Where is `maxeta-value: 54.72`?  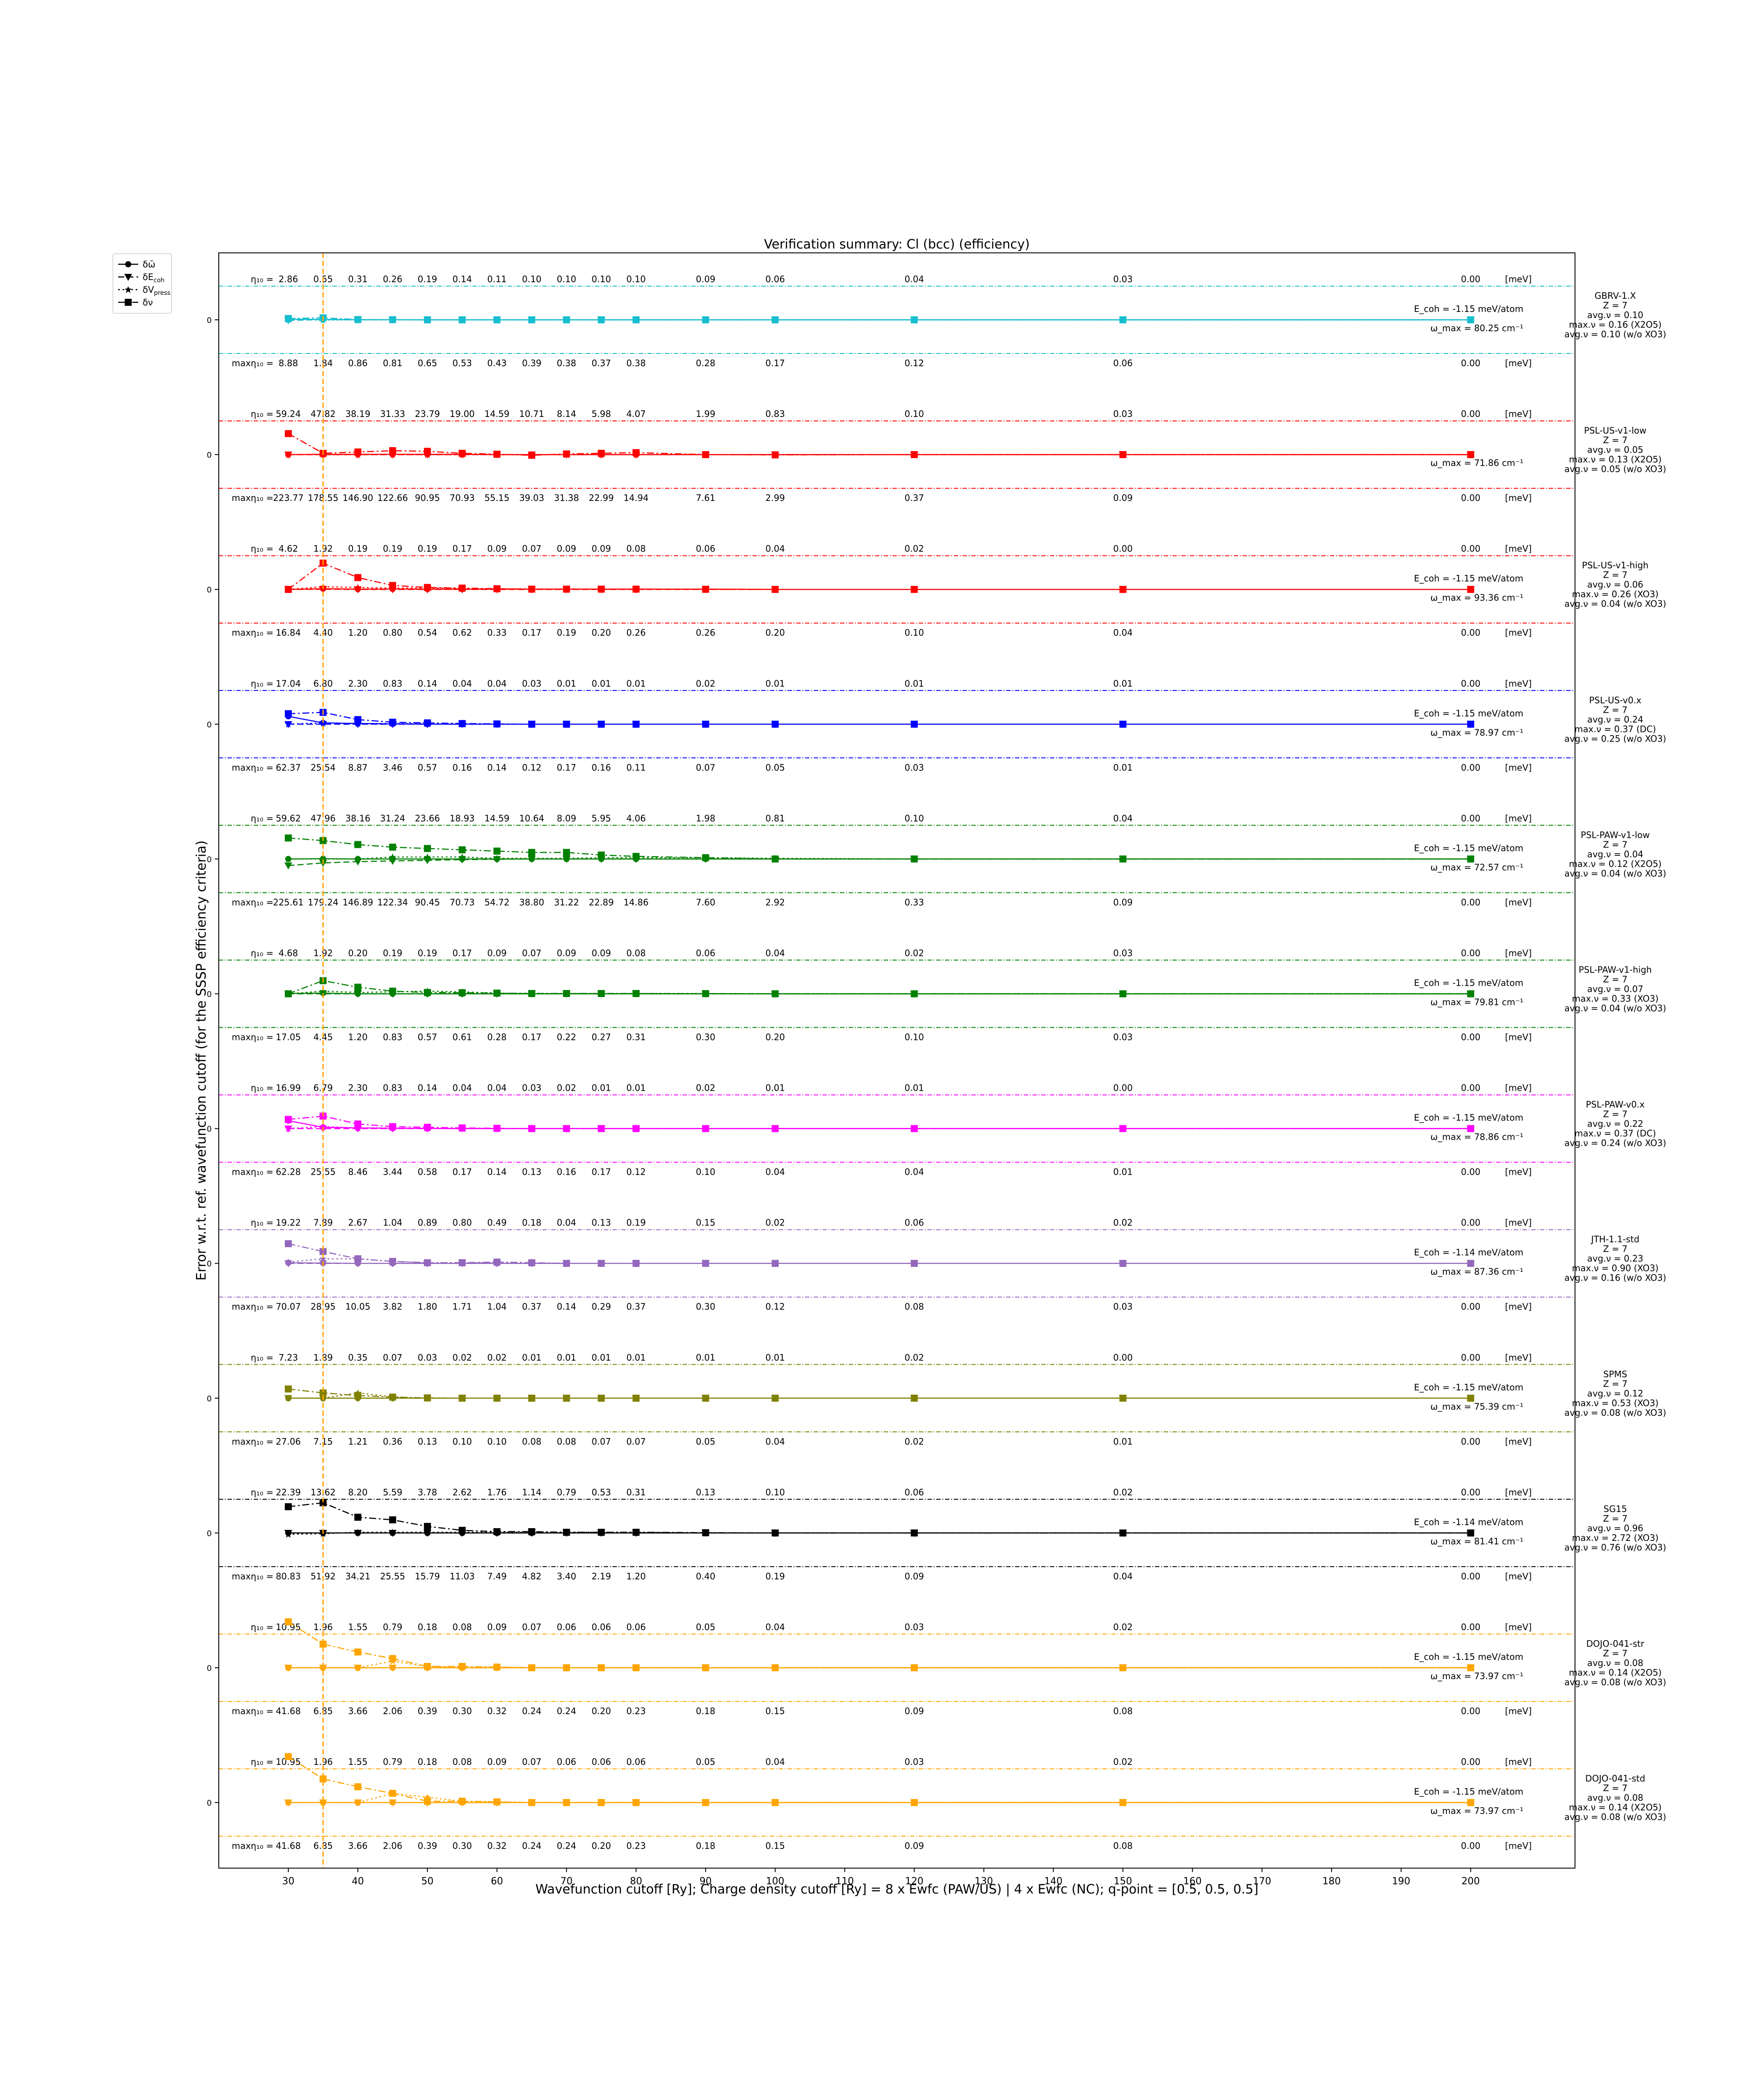
maxeta-value: 54.72 is located at coordinates (496, 902).